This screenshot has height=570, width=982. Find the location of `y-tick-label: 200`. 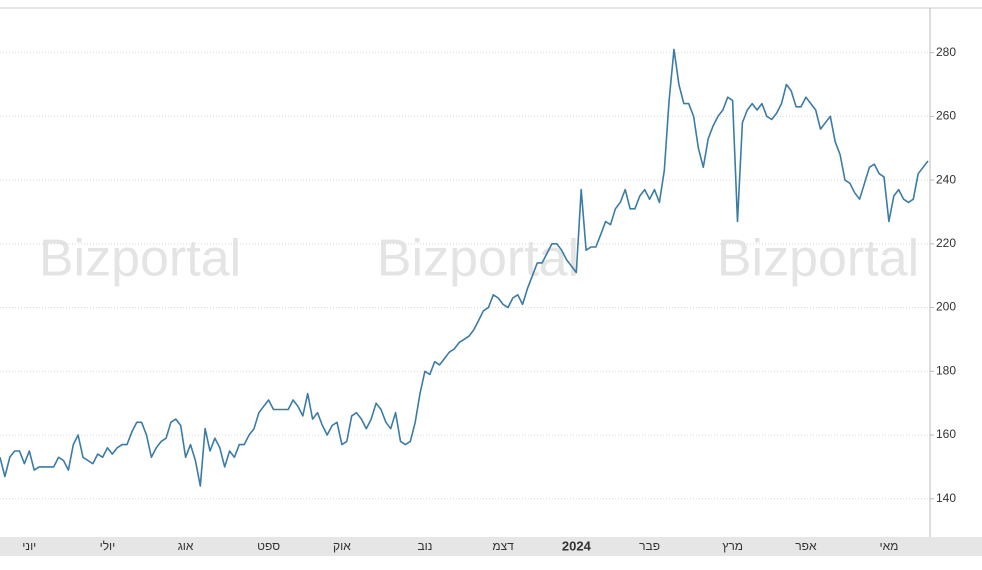

y-tick-label: 200 is located at coordinates (946, 307).